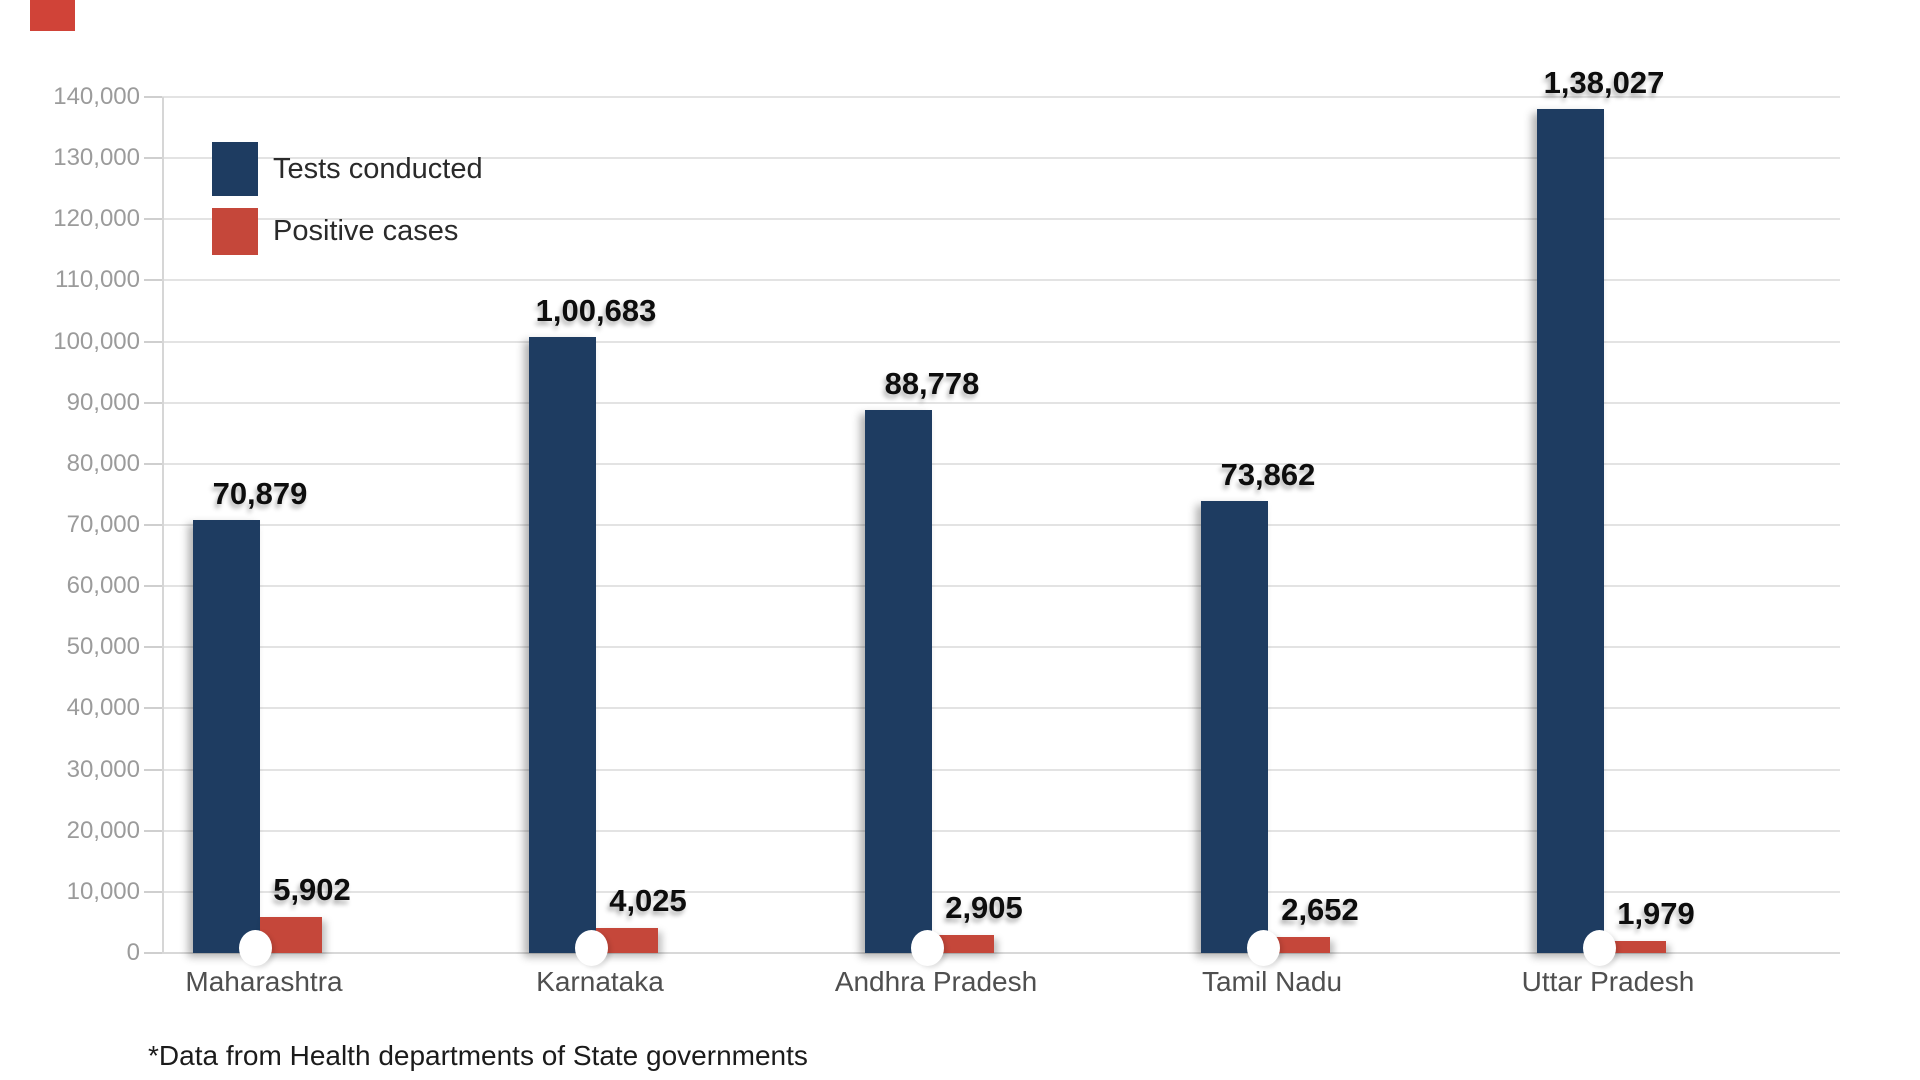  What do you see at coordinates (1656, 913) in the screenshot?
I see `value-label-positive-cases-uttar-pradesh: 1,979` at bounding box center [1656, 913].